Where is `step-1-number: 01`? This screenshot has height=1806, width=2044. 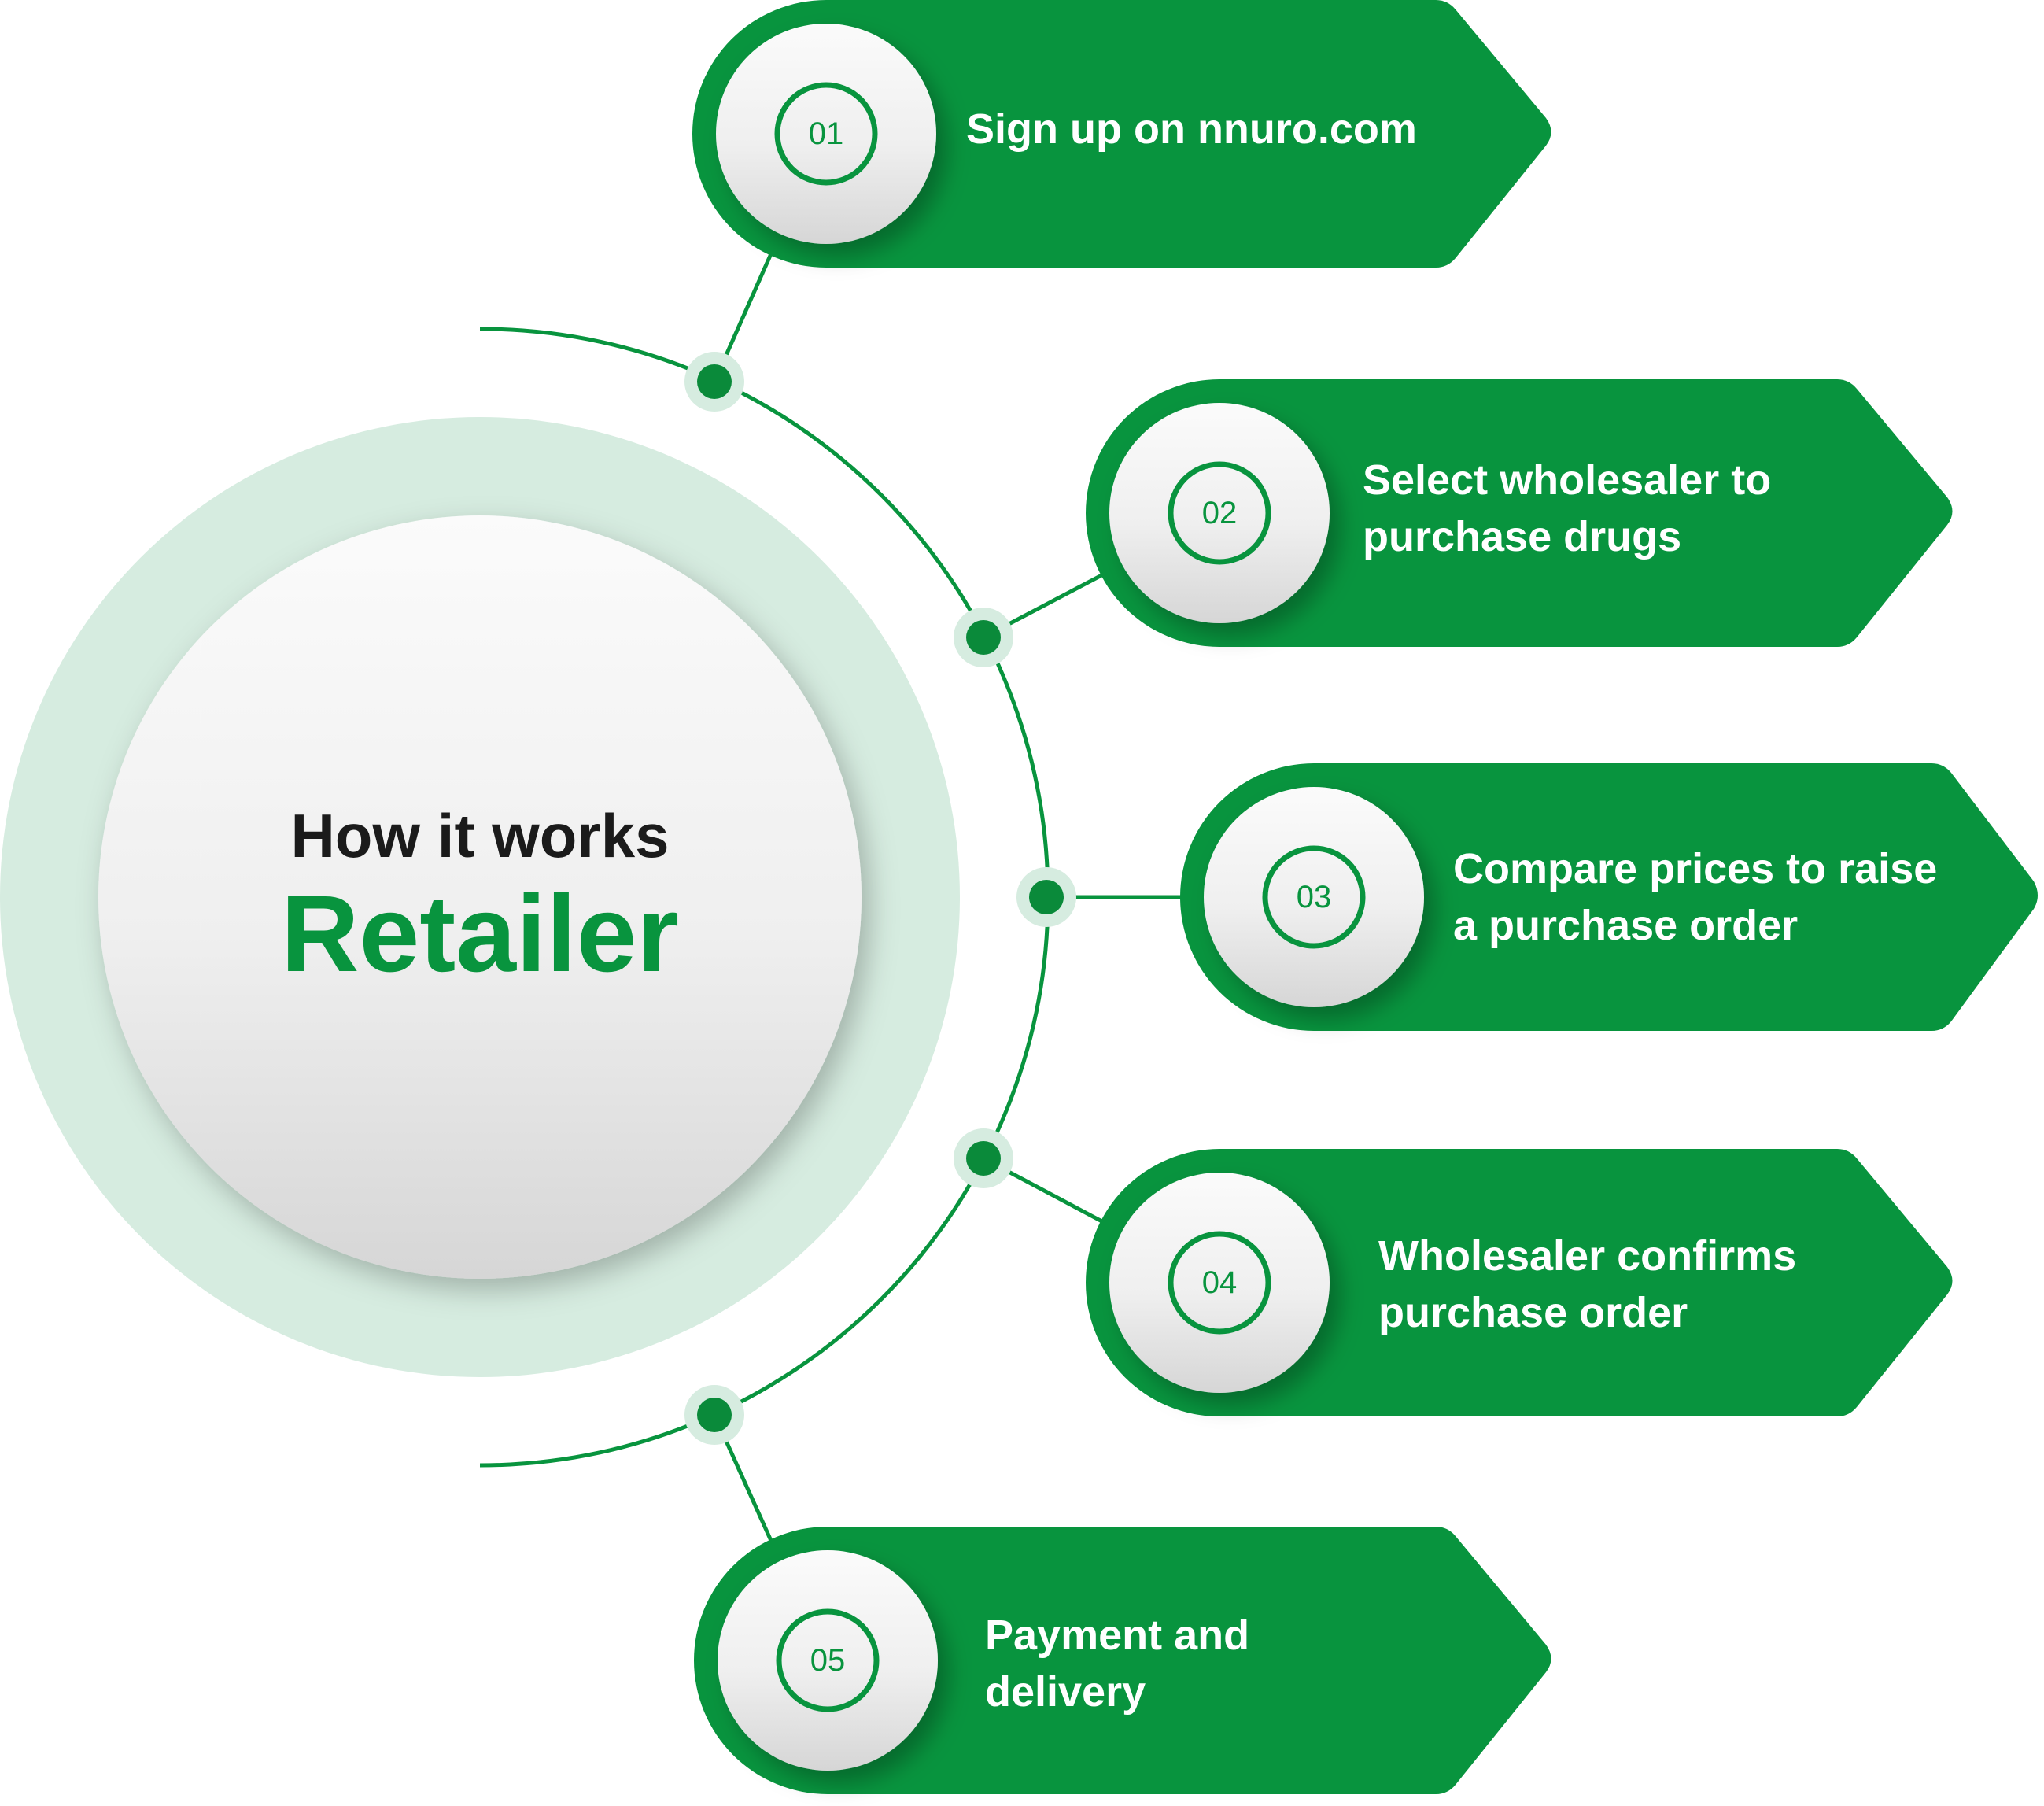 step-1-number: 01 is located at coordinates (826, 133).